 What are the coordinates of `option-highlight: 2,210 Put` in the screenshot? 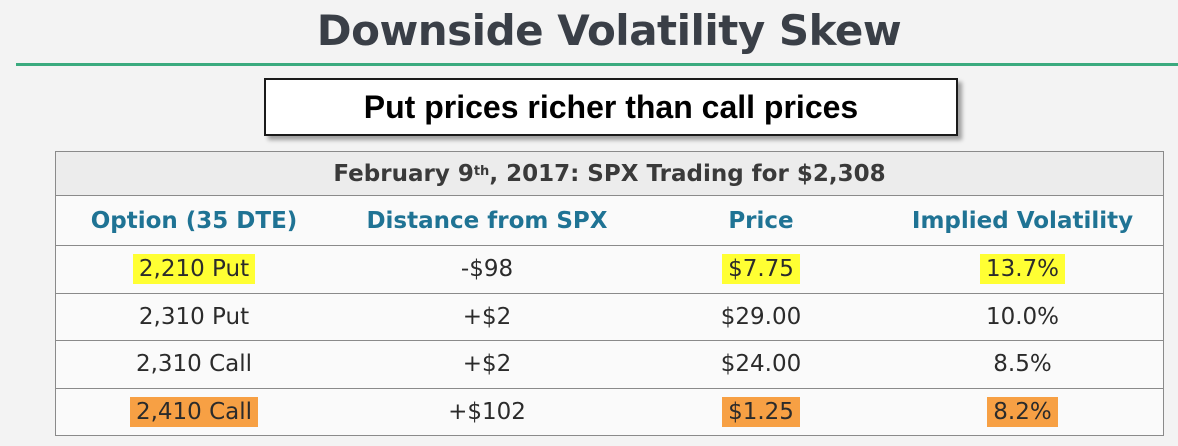 It's located at (194, 269).